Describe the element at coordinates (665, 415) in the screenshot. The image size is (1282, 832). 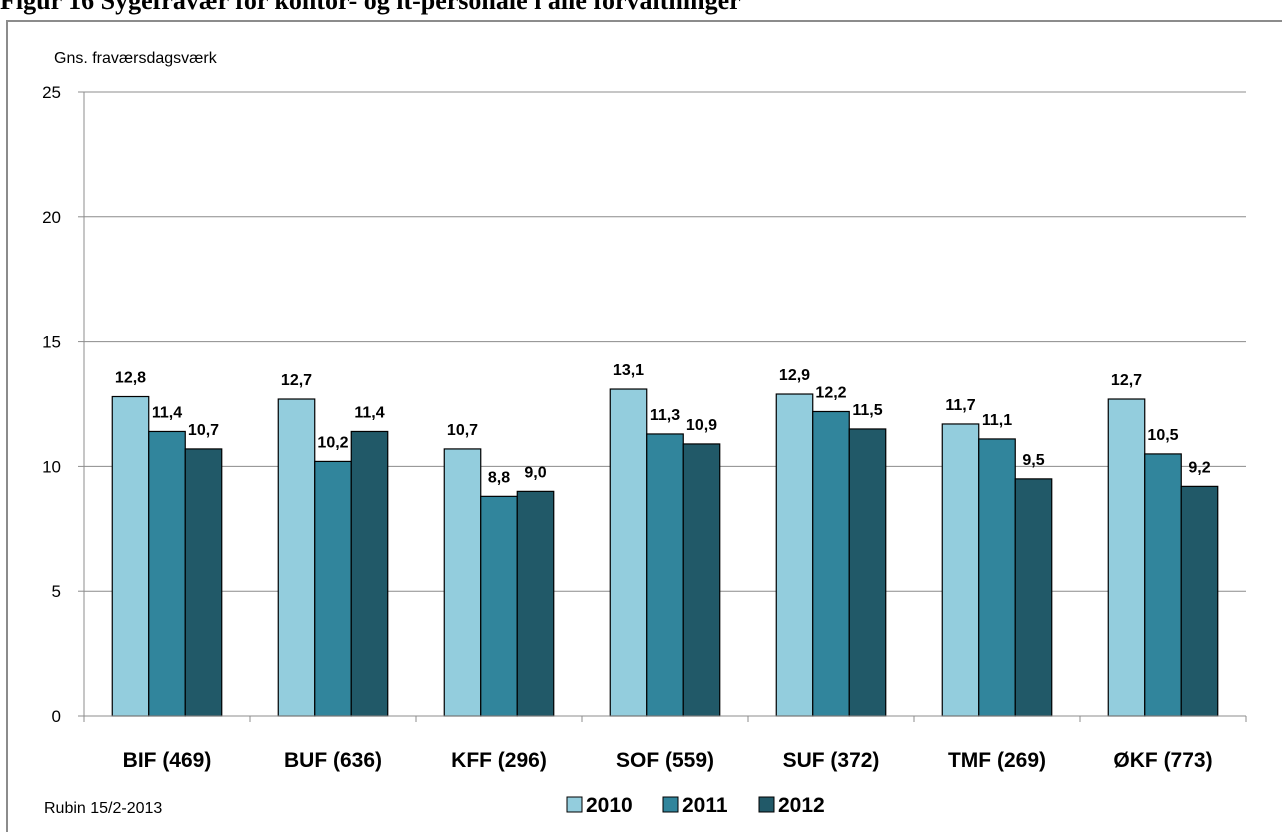
I see `data-label: 11,3` at that location.